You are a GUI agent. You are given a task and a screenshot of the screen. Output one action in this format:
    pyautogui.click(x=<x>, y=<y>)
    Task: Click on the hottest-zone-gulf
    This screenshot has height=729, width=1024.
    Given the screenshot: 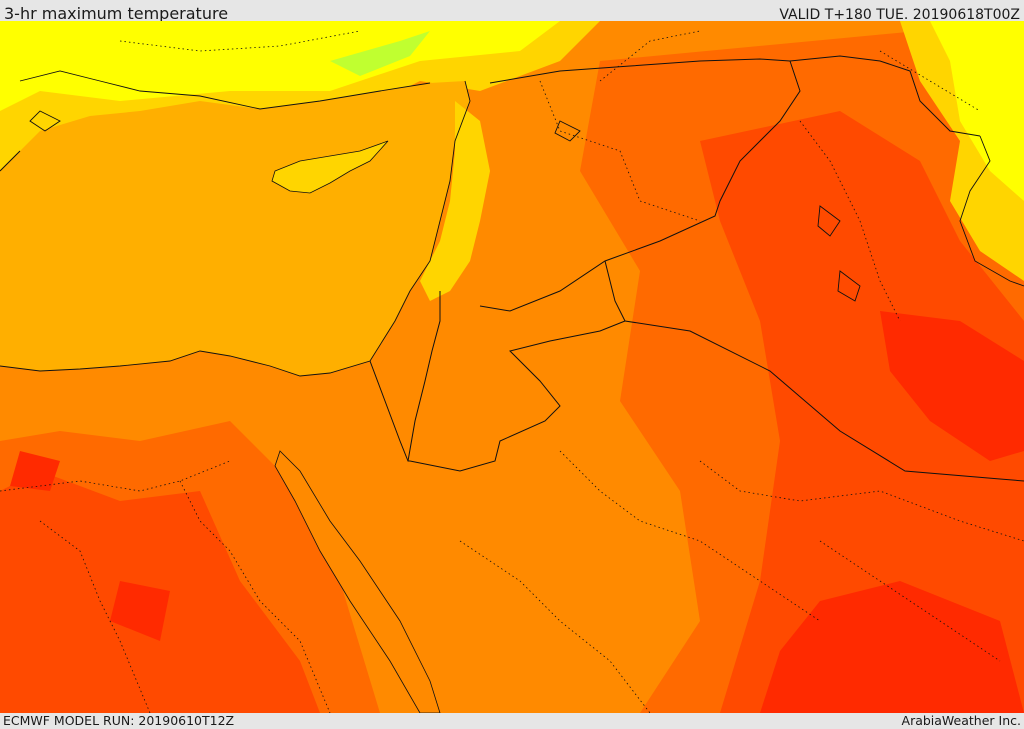 What is the action you would take?
    pyautogui.click(x=892, y=647)
    